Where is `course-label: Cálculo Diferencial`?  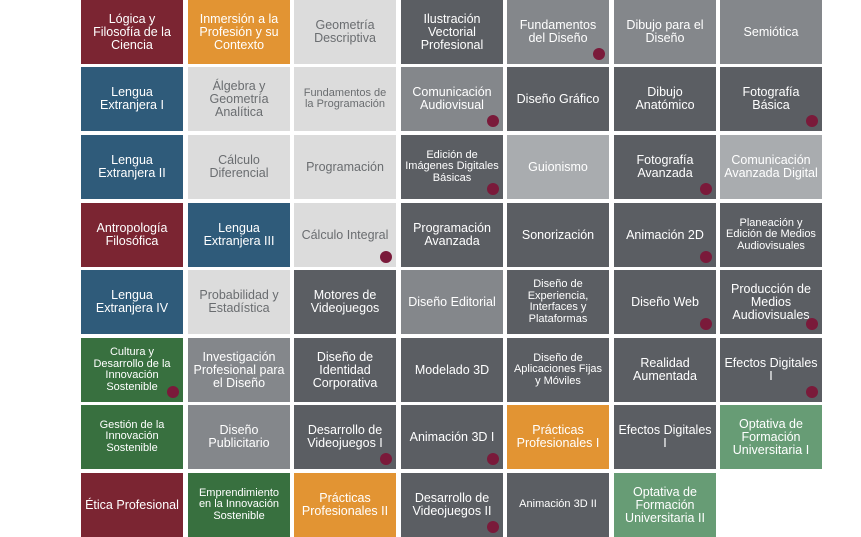 course-label: Cálculo Diferencial is located at coordinates (239, 166).